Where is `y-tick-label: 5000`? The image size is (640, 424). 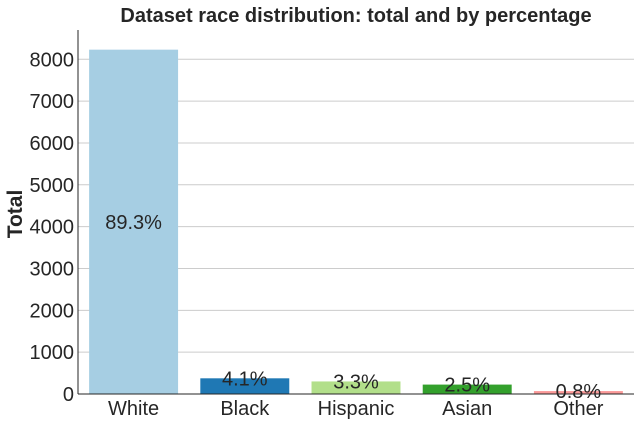 y-tick-label: 5000 is located at coordinates (52, 186).